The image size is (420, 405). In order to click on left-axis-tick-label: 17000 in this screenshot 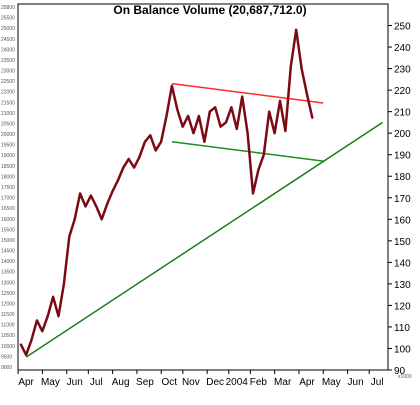, I will do `click(8, 199)`.